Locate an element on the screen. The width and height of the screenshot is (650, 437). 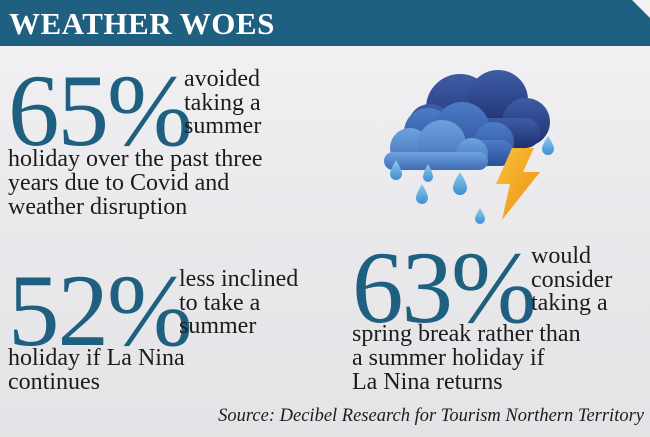
storm-cloud-icon is located at coordinates (469, 147).